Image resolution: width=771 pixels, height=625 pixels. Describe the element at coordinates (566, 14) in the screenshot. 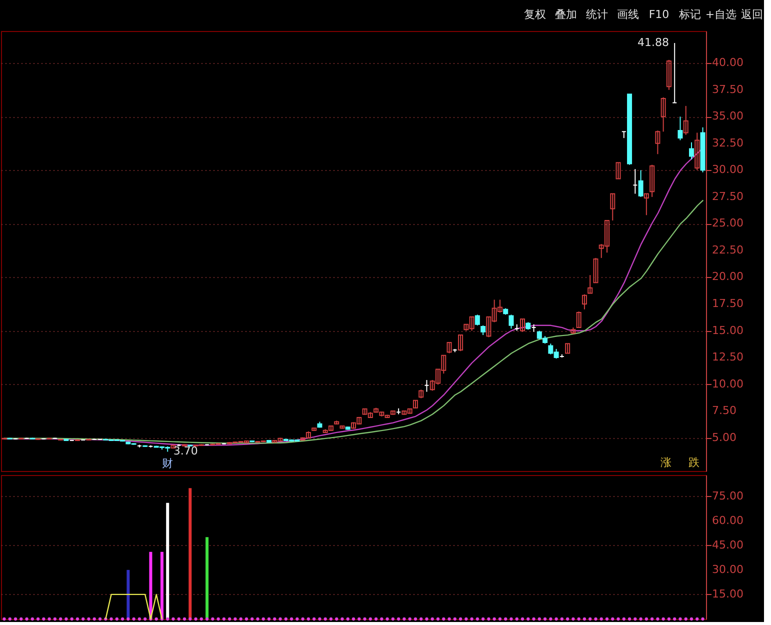

I see `text: 叠加` at that location.